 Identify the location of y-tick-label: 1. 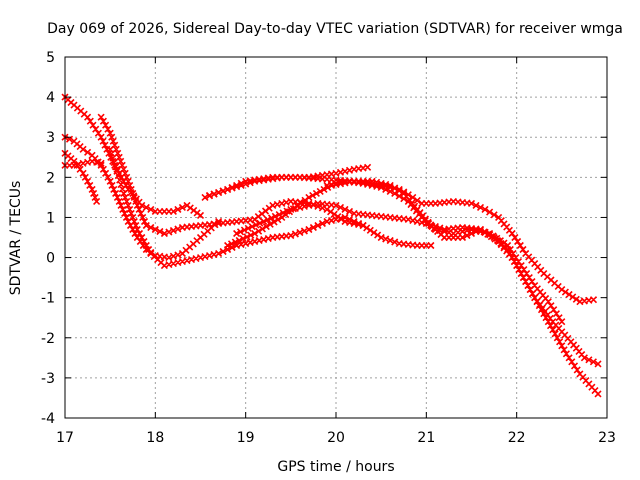
(50, 218).